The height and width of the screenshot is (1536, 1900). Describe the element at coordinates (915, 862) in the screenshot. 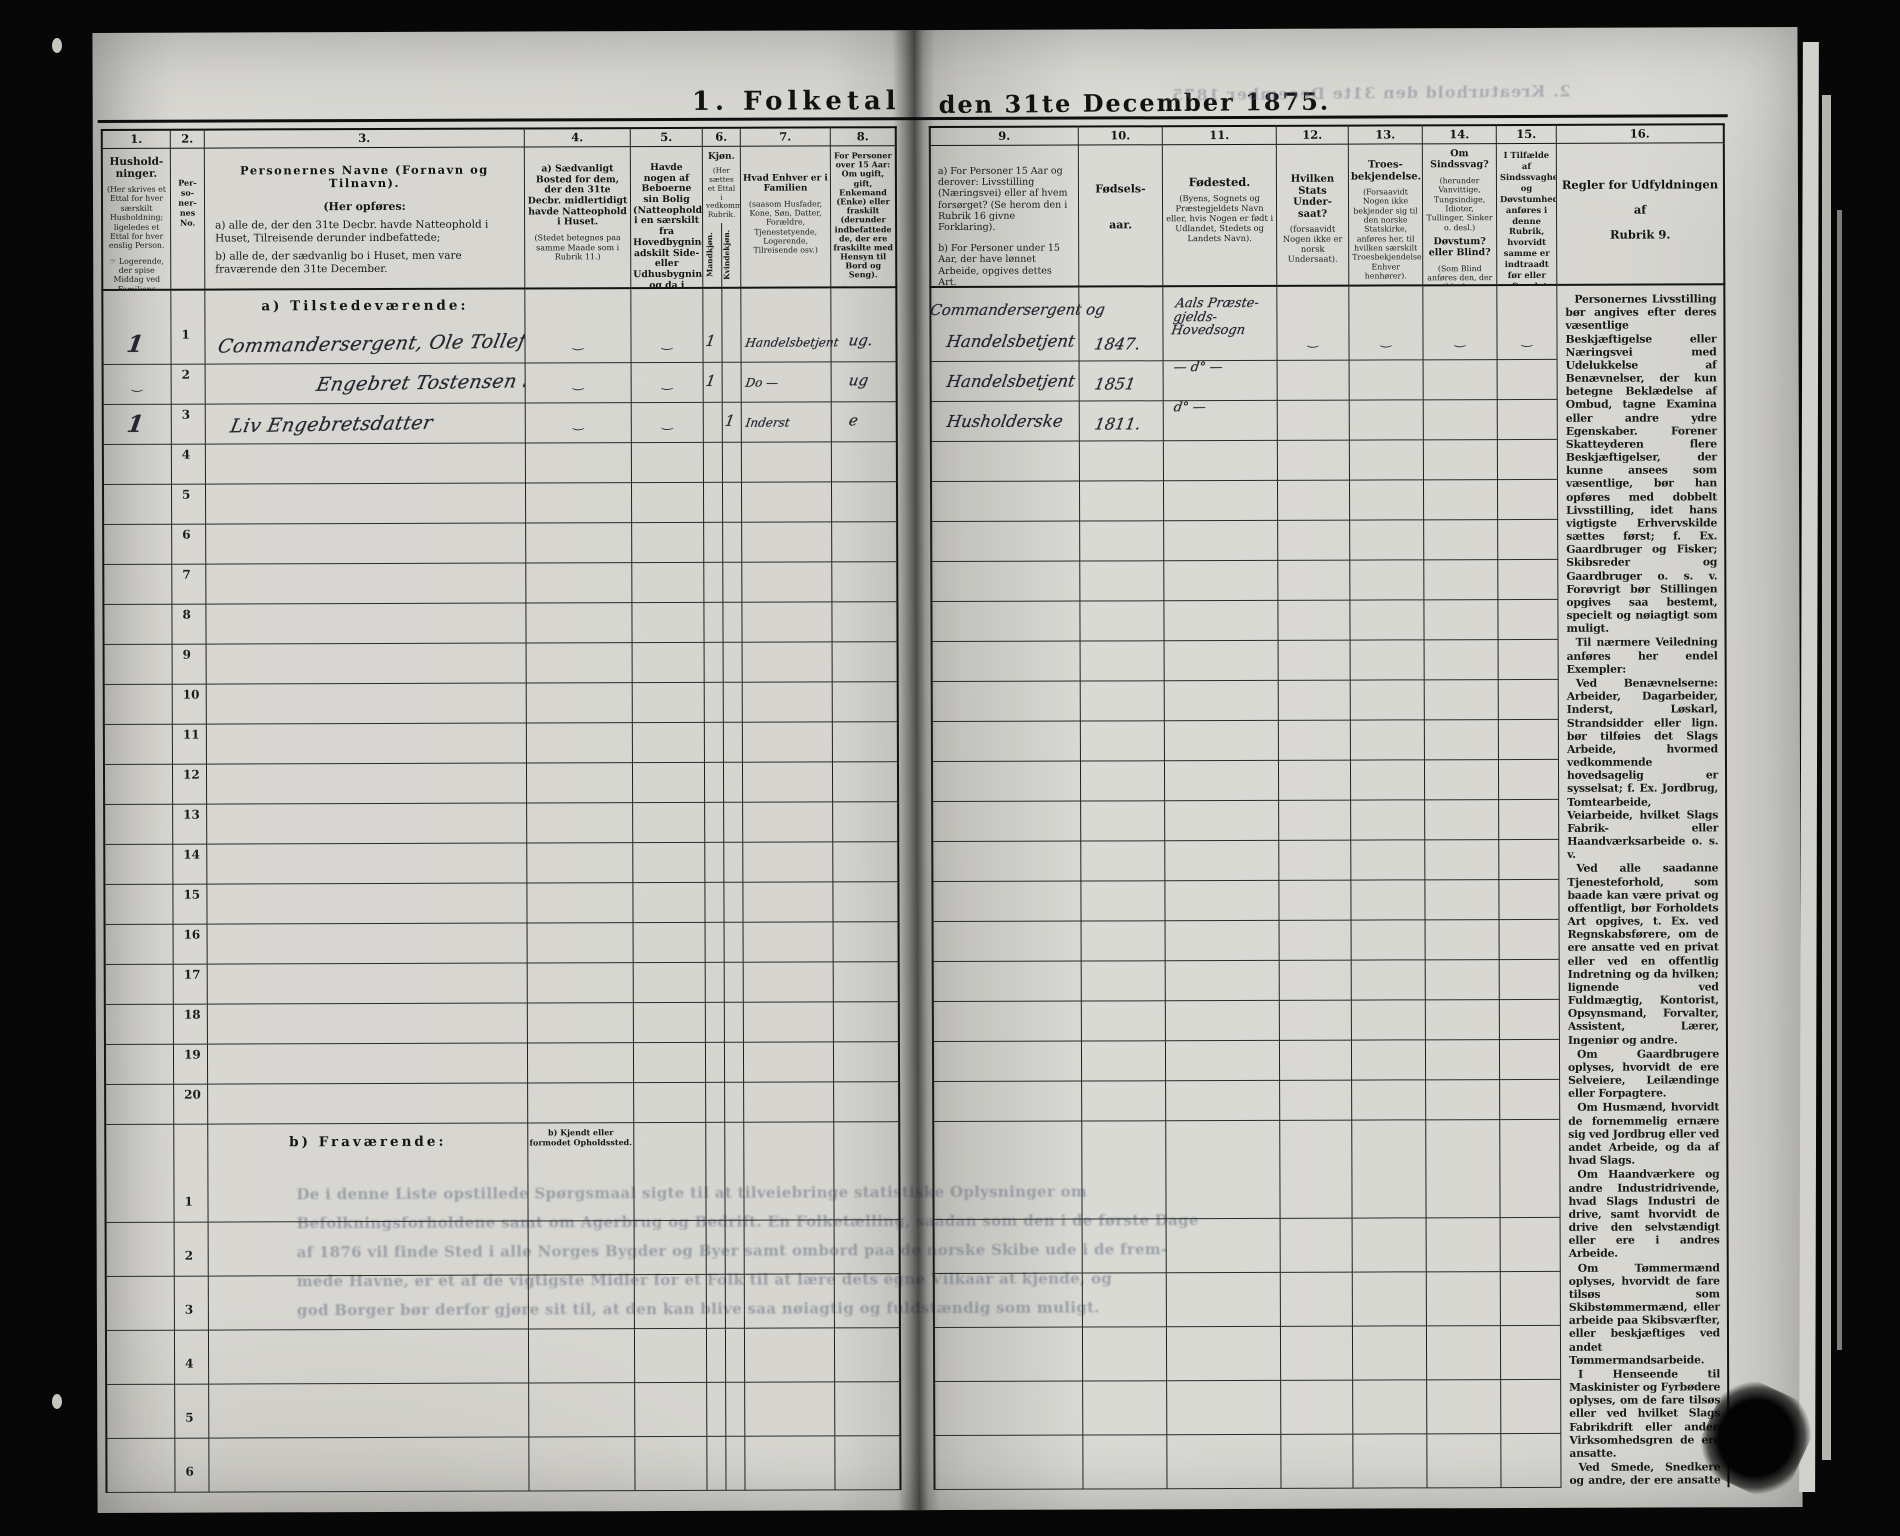

I see `table-row: 14` at that location.